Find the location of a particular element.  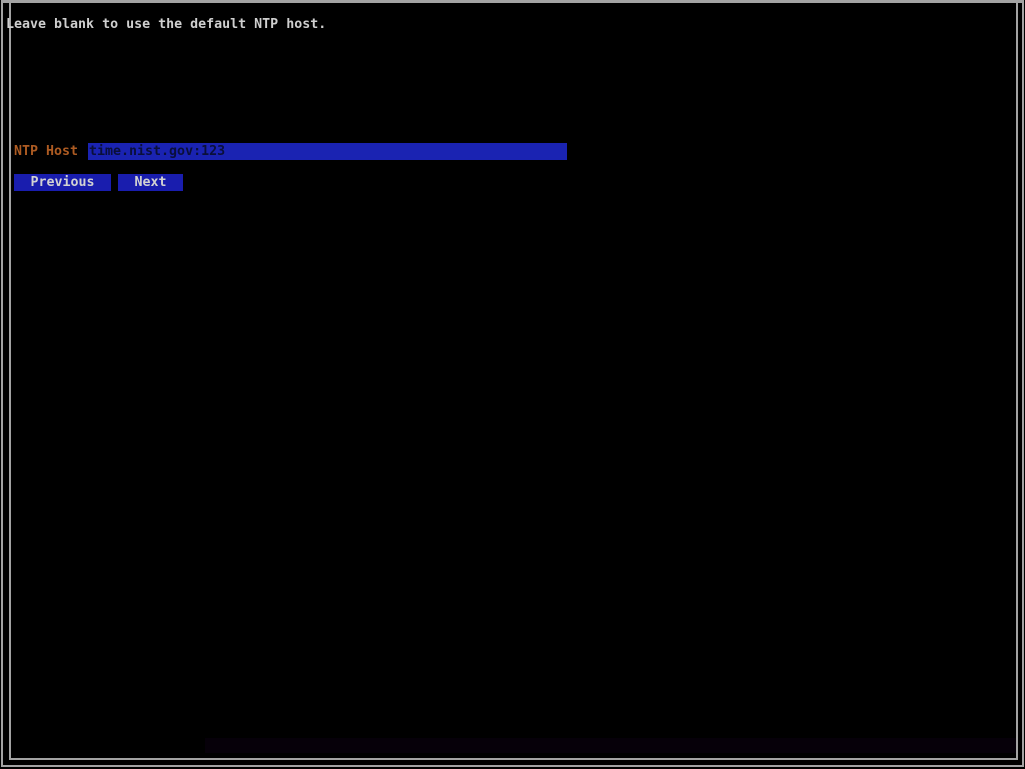

previous-button: Previous is located at coordinates (62, 182).